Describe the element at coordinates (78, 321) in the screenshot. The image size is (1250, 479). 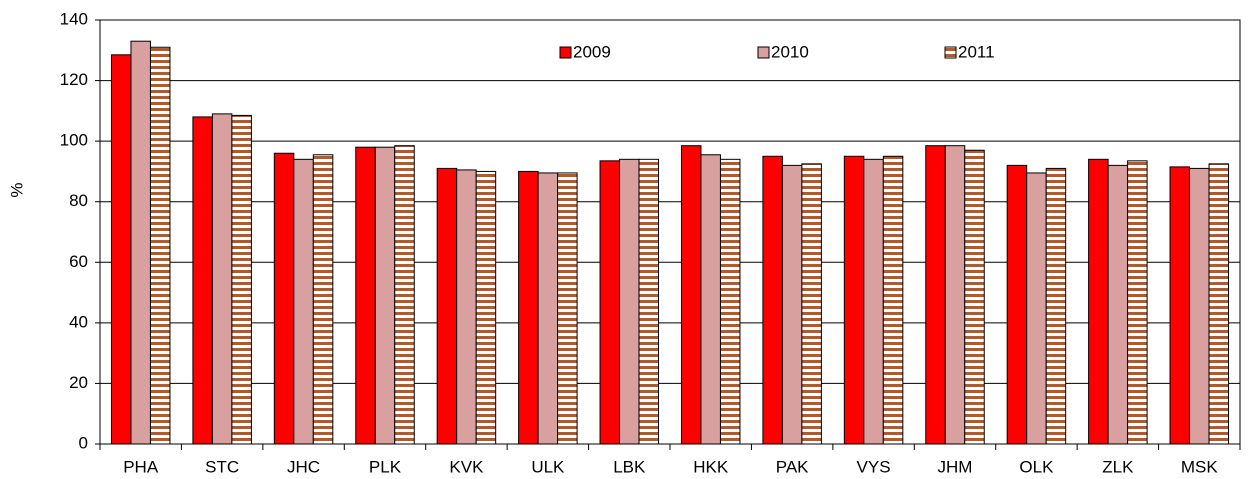
I see `y-tick-label: 40` at that location.